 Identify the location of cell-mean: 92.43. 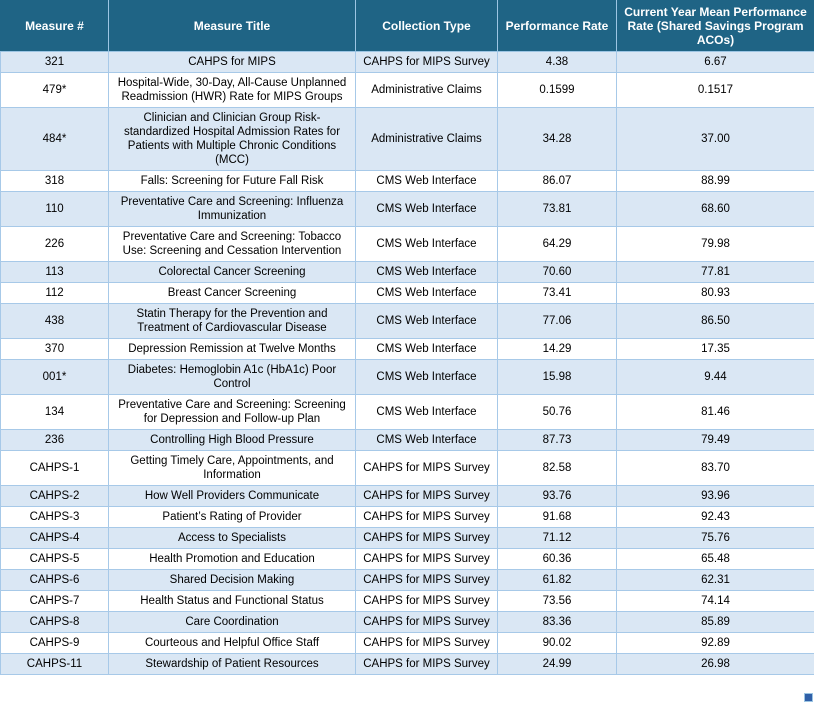
(715, 517).